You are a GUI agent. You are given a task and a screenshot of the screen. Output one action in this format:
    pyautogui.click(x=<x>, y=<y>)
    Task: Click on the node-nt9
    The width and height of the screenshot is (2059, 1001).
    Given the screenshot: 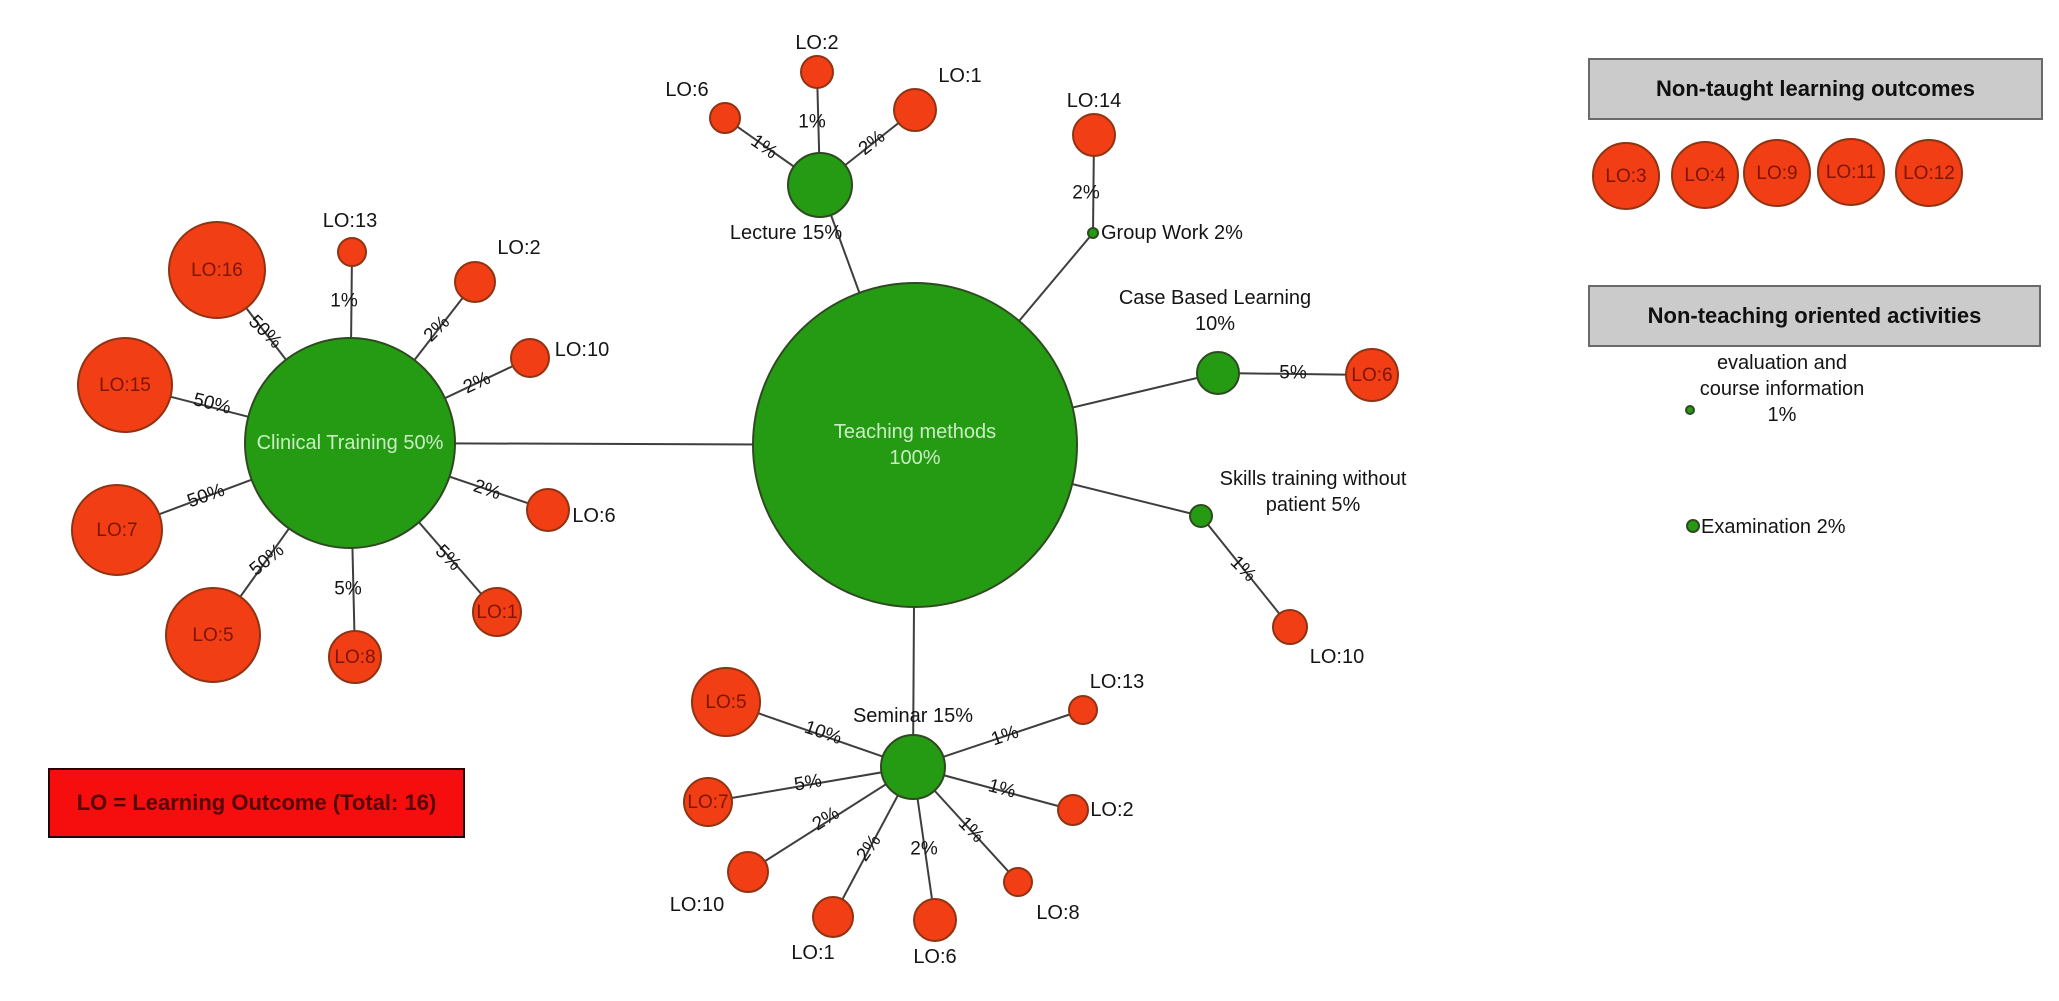 What is the action you would take?
    pyautogui.click(x=1777, y=173)
    